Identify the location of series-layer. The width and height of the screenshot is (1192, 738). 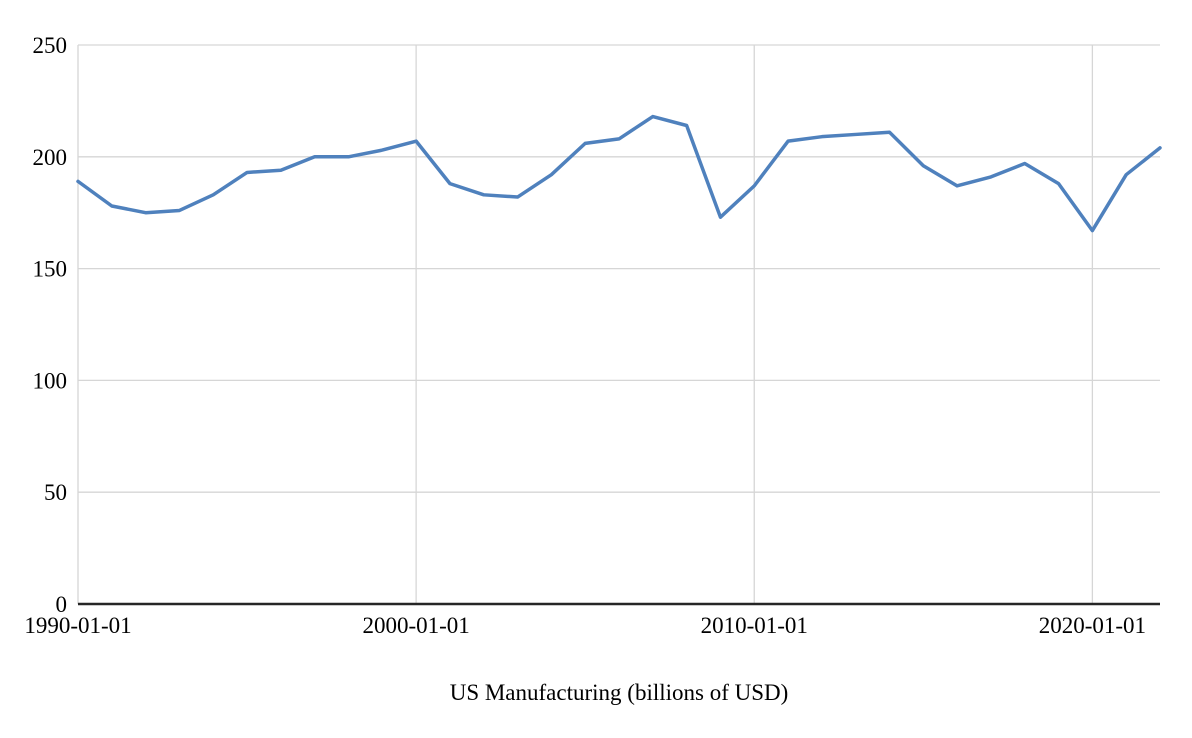
(619, 173).